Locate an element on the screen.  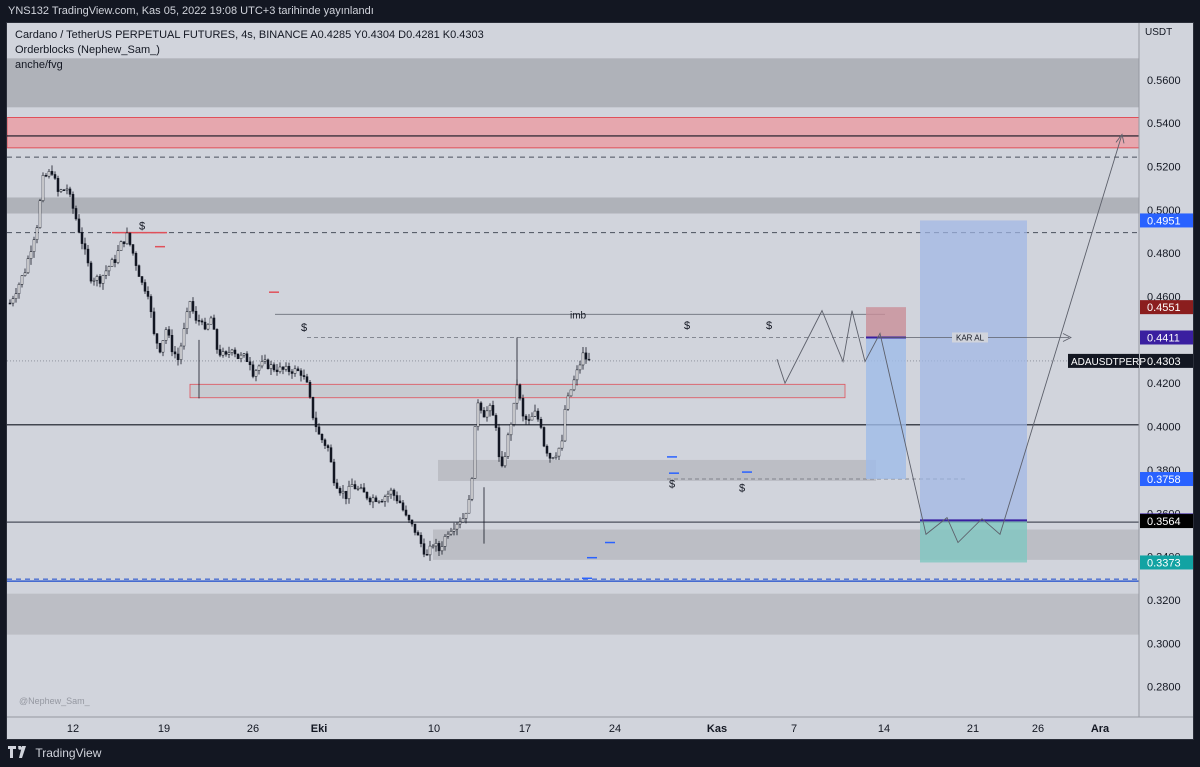
price-label: 0.3758 is located at coordinates (1164, 480).